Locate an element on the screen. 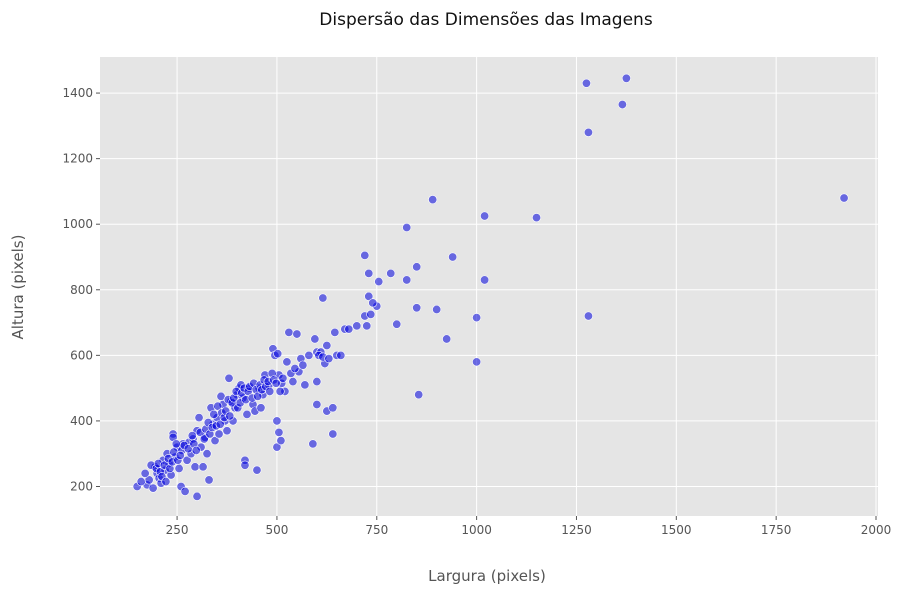  x-tick-label: 750 is located at coordinates (376, 530).